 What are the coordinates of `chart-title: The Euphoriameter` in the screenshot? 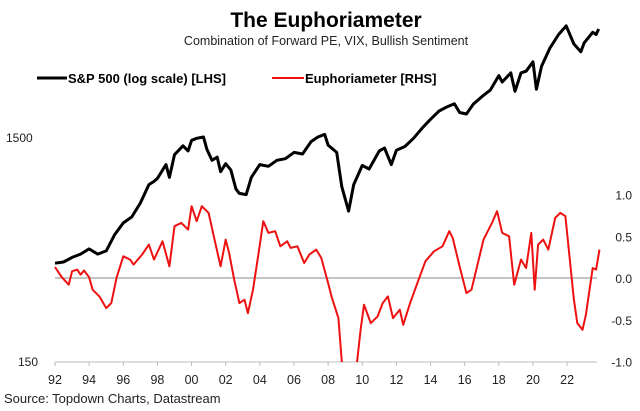 It's located at (325, 20).